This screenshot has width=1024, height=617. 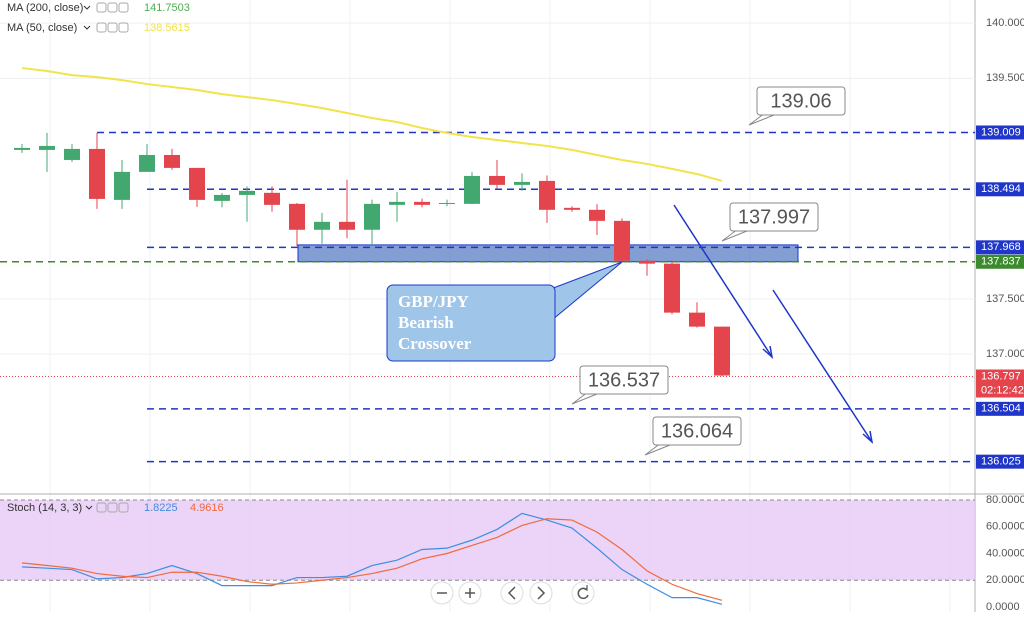 I want to click on level-label: 136.504, so click(x=1001, y=409).